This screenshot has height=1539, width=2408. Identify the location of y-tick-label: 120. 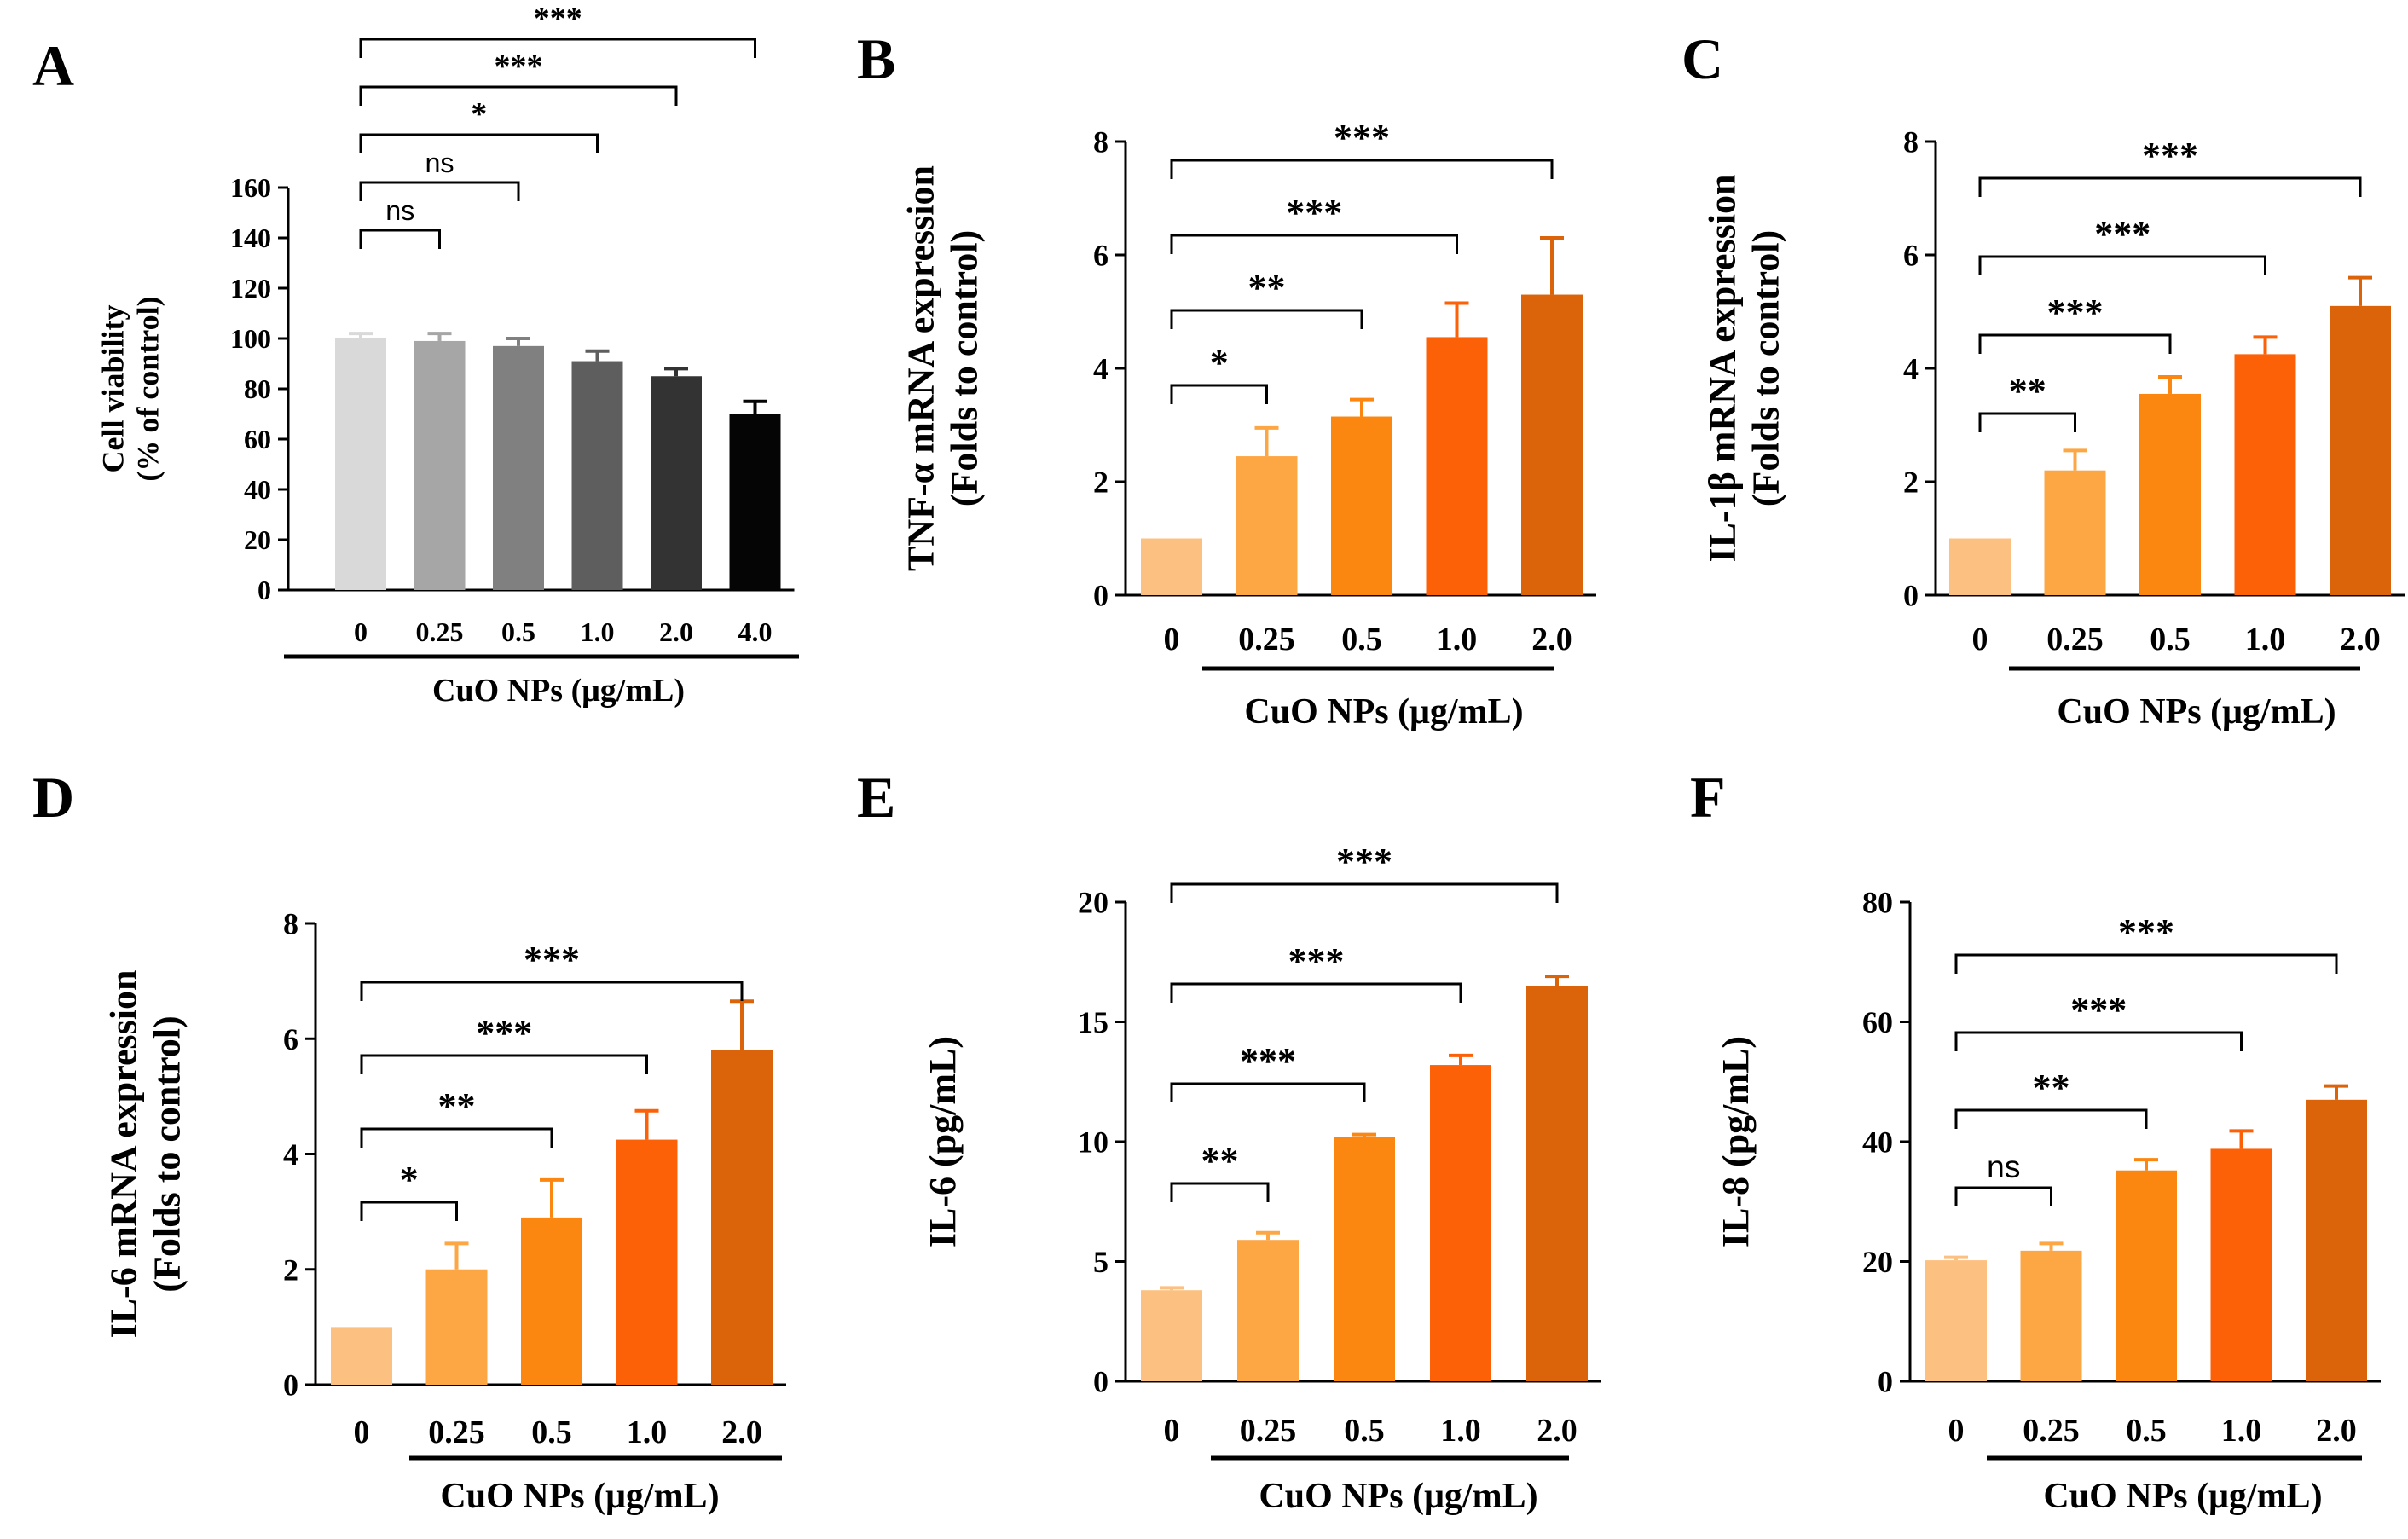
(250, 288).